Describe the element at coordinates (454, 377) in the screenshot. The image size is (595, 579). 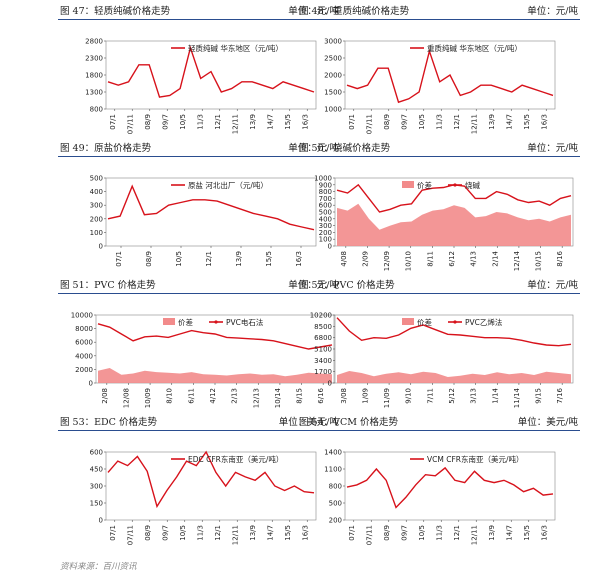
I see `series-area-价差` at that location.